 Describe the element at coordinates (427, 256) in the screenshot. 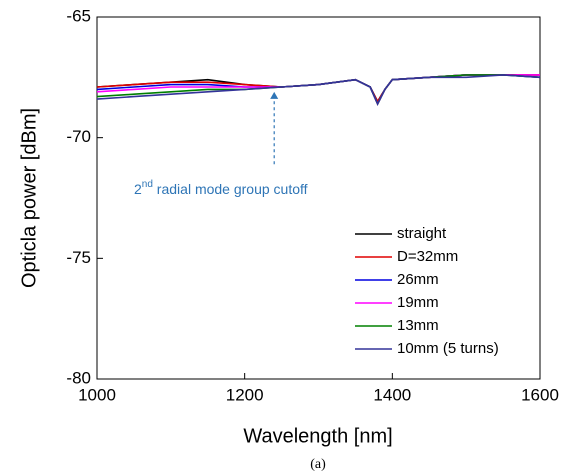

I see `legend-label: D=32mm` at that location.